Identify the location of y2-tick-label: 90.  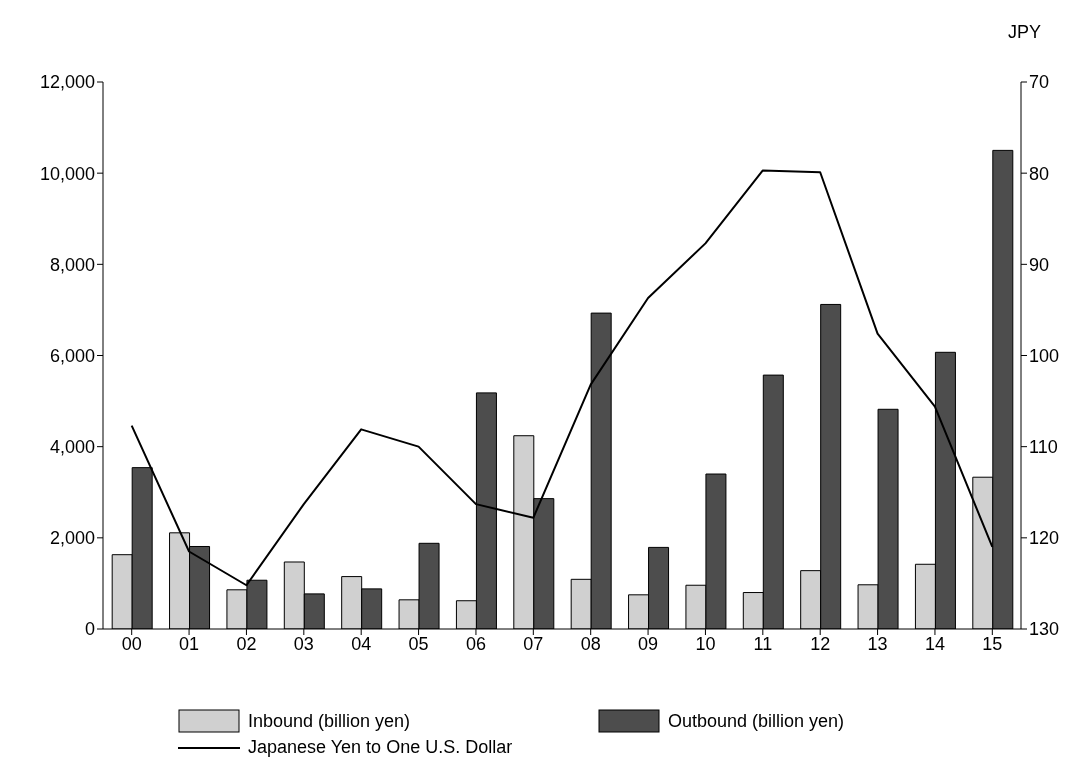
(1039, 264).